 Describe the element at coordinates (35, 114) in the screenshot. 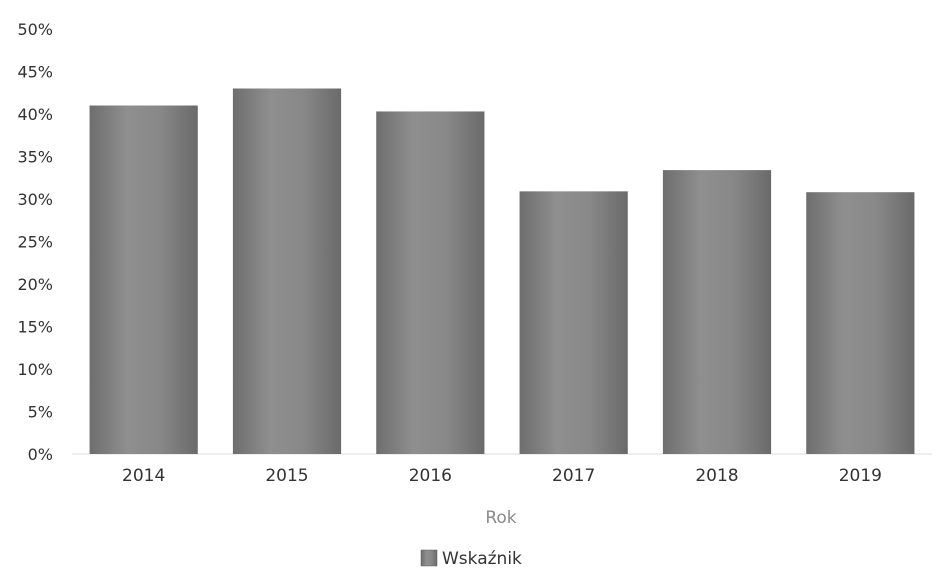

I see `y-tick-label: 40%` at that location.